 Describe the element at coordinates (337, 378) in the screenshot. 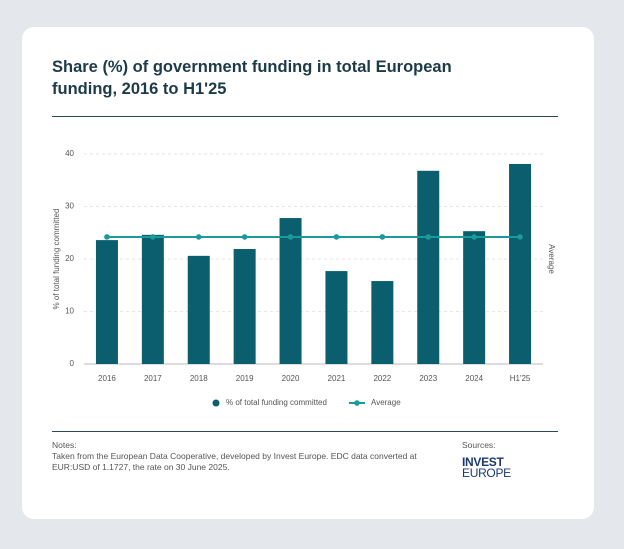

I see `x-tick-label: 2021` at that location.